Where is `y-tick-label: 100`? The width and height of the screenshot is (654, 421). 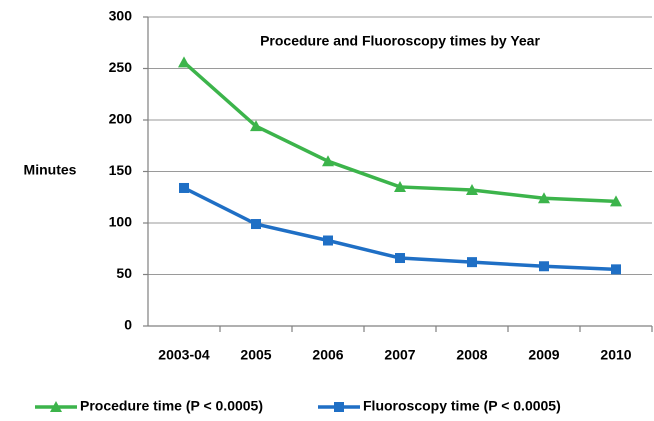
y-tick-label: 100 is located at coordinates (121, 222).